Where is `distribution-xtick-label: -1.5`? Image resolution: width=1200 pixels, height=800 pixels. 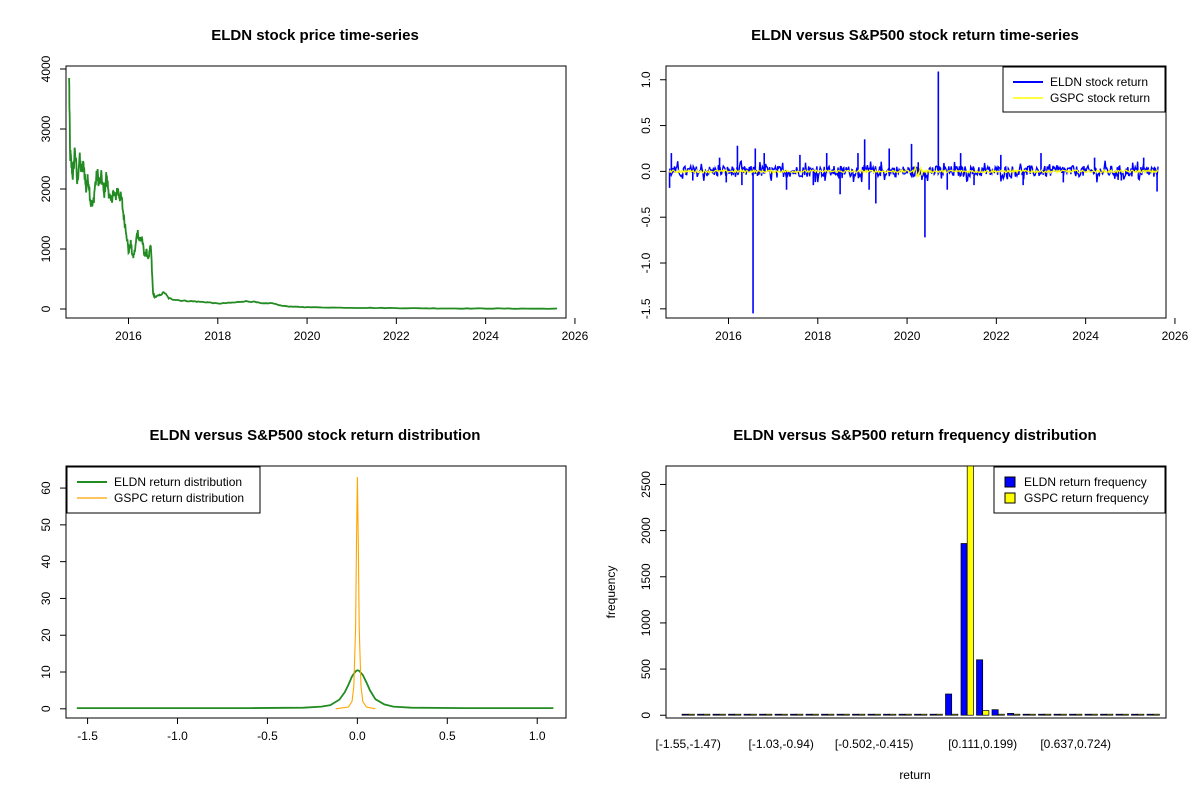 distribution-xtick-label: -1.5 is located at coordinates (87, 736).